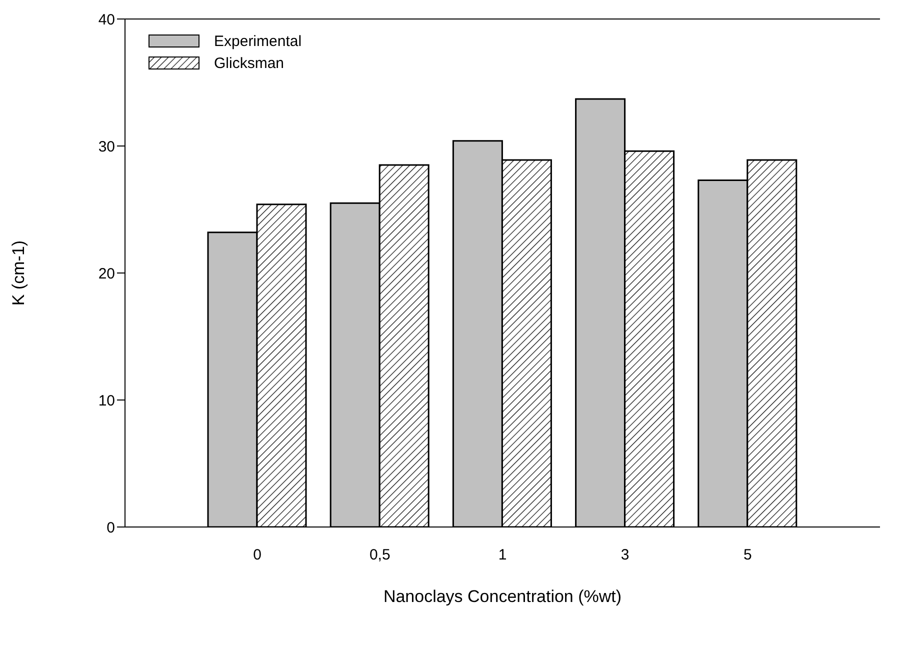 Image resolution: width=920 pixels, height=662 pixels. What do you see at coordinates (18, 273) in the screenshot?
I see `y-axis-title: K (cm-1)` at bounding box center [18, 273].